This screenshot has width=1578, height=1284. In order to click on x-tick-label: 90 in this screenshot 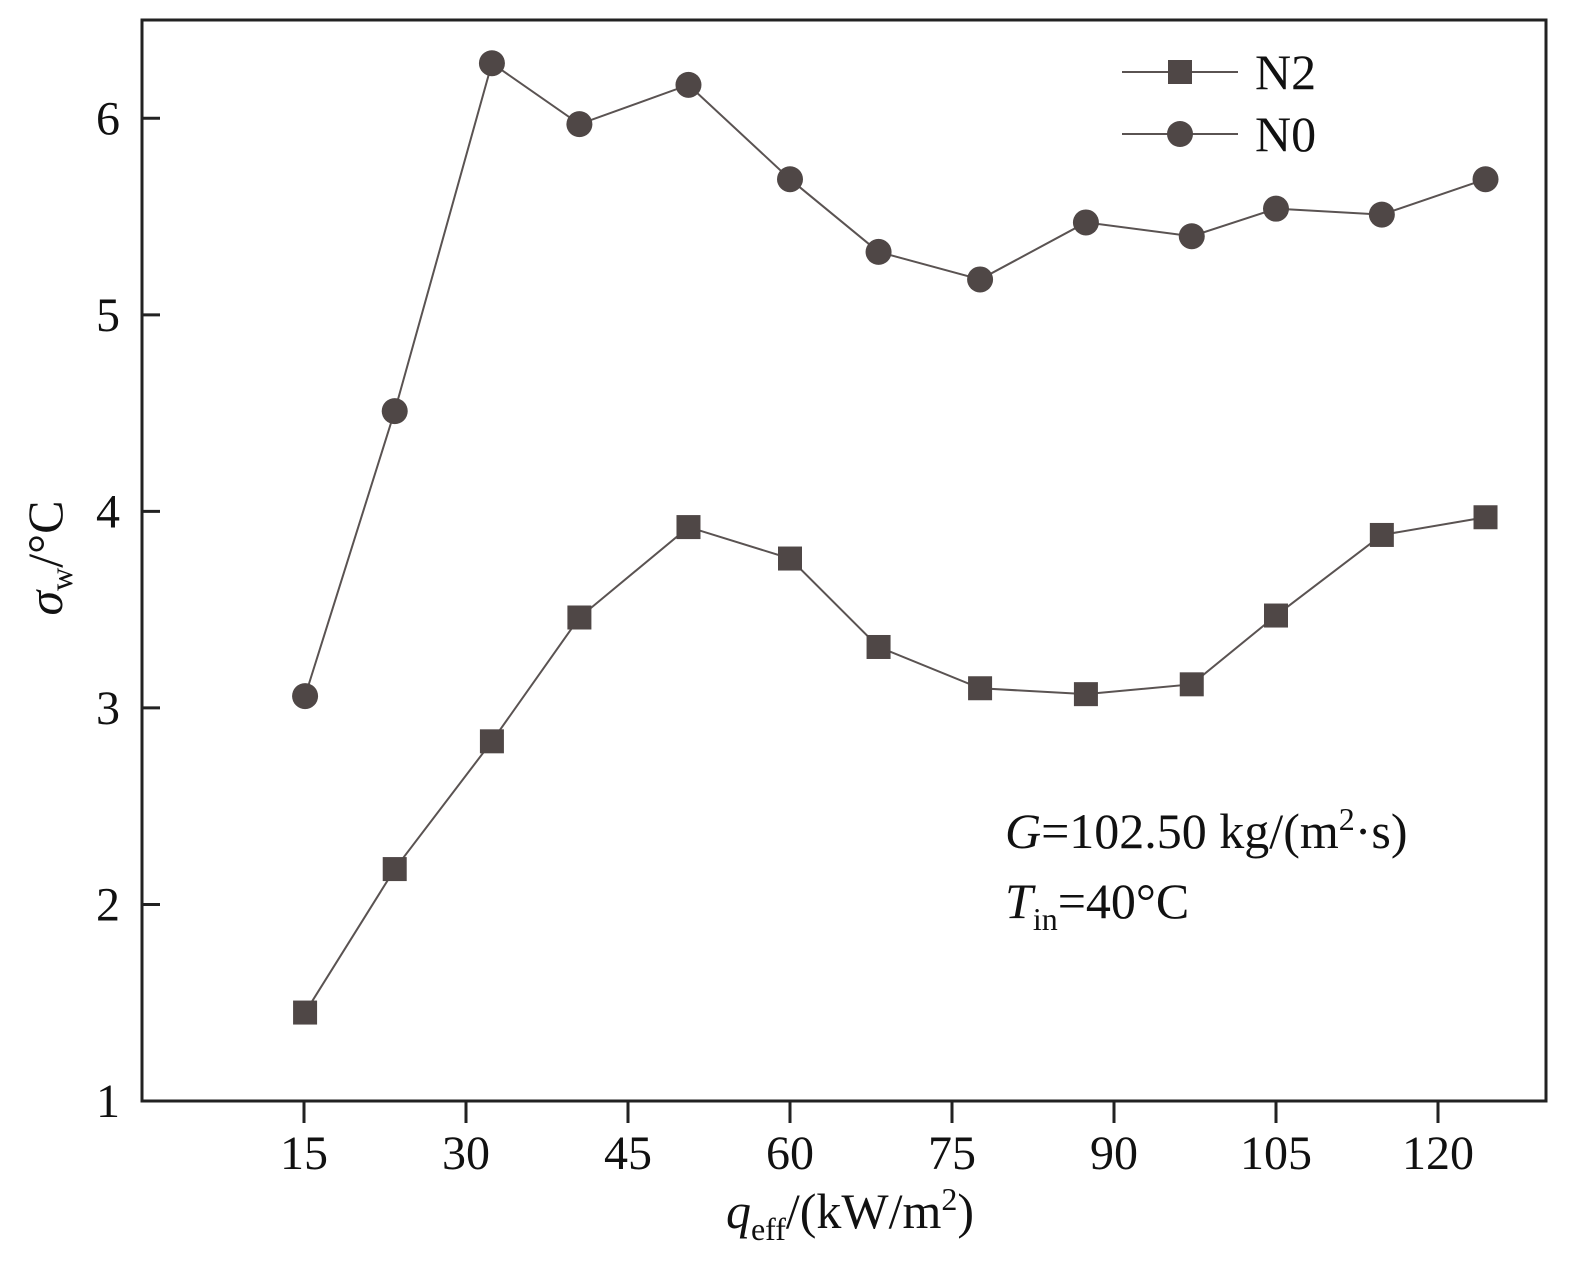, I will do `click(1114, 1153)`.